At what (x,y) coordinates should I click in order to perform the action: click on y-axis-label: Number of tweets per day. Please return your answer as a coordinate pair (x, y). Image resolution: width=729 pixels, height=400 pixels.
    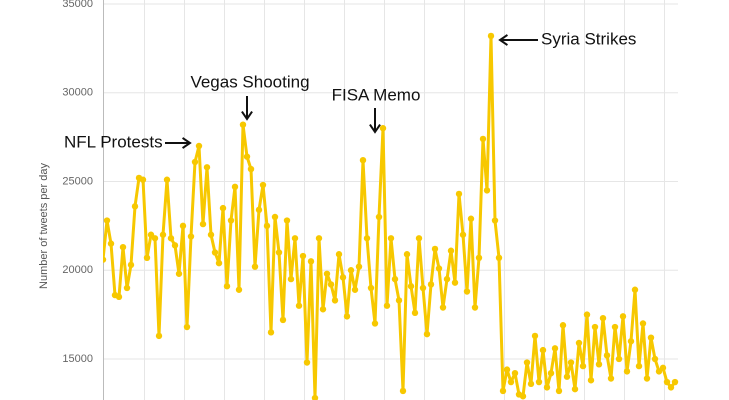
    Looking at the image, I should click on (44, 226).